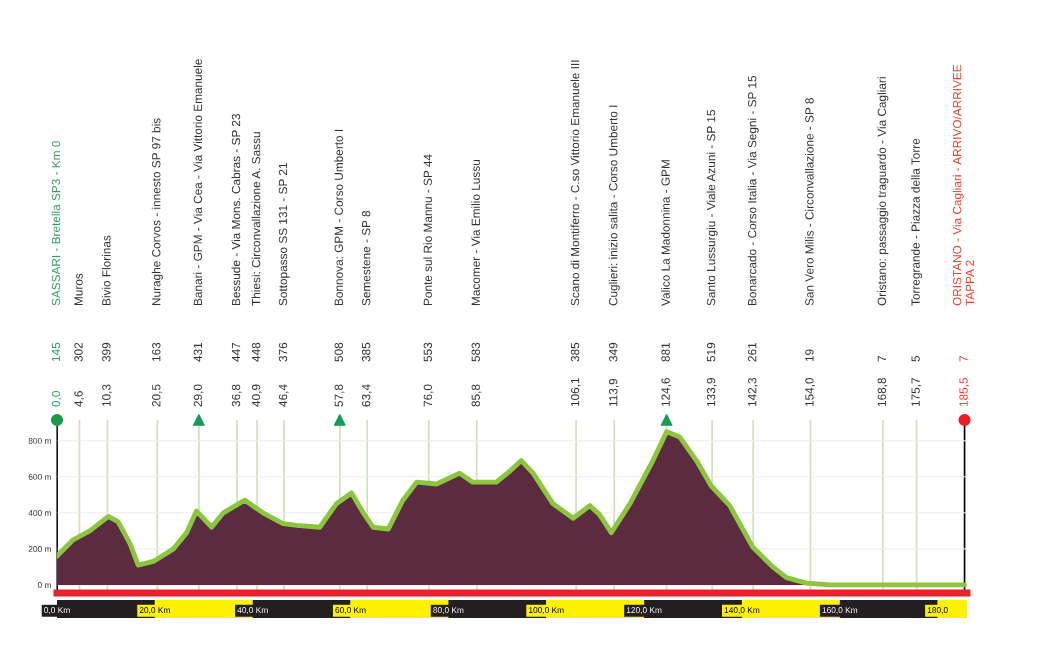 This screenshot has width=1039, height=652. What do you see at coordinates (283, 395) in the screenshot?
I see `text: 46,4` at bounding box center [283, 395].